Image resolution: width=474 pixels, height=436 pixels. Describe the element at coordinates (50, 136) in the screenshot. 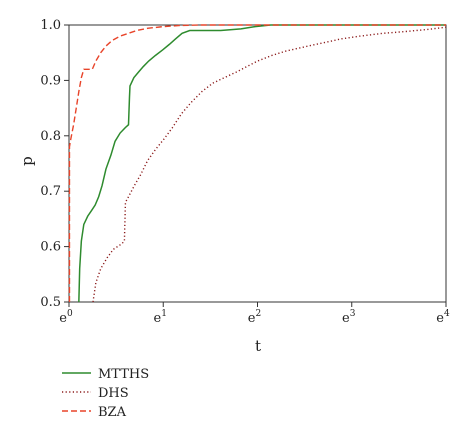

I see `y-tick-label: 0.8` at that location.